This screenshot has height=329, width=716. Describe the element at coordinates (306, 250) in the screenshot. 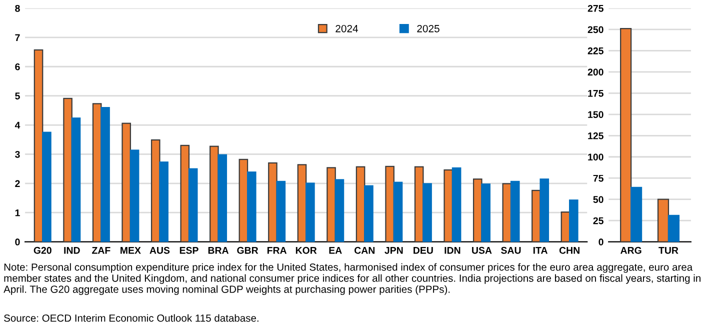

I see `x-tick-label: KOR` at that location.